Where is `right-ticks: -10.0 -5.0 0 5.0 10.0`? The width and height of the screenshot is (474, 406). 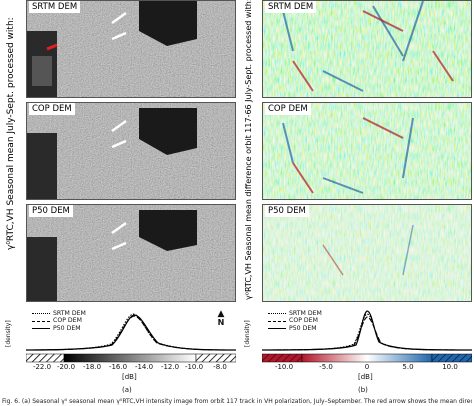 right-ticks: -10.0 -5.0 0 5.0 10.0 is located at coordinates (366, 367).